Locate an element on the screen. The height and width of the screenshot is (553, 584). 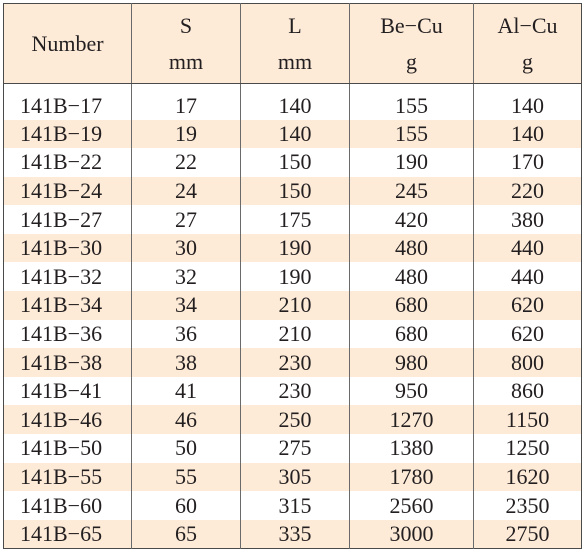
table-row: 141B−46 46 250 1270 1150 is located at coordinates (292, 420).